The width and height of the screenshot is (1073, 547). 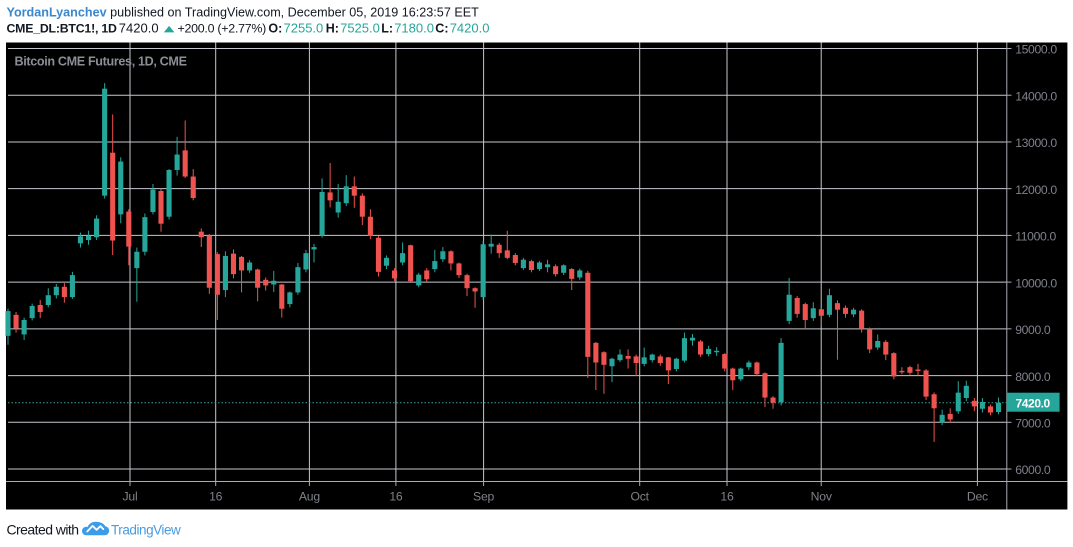 I want to click on svg-text: Bitcoin CME Futures, 1D, CME, so click(x=101, y=61).